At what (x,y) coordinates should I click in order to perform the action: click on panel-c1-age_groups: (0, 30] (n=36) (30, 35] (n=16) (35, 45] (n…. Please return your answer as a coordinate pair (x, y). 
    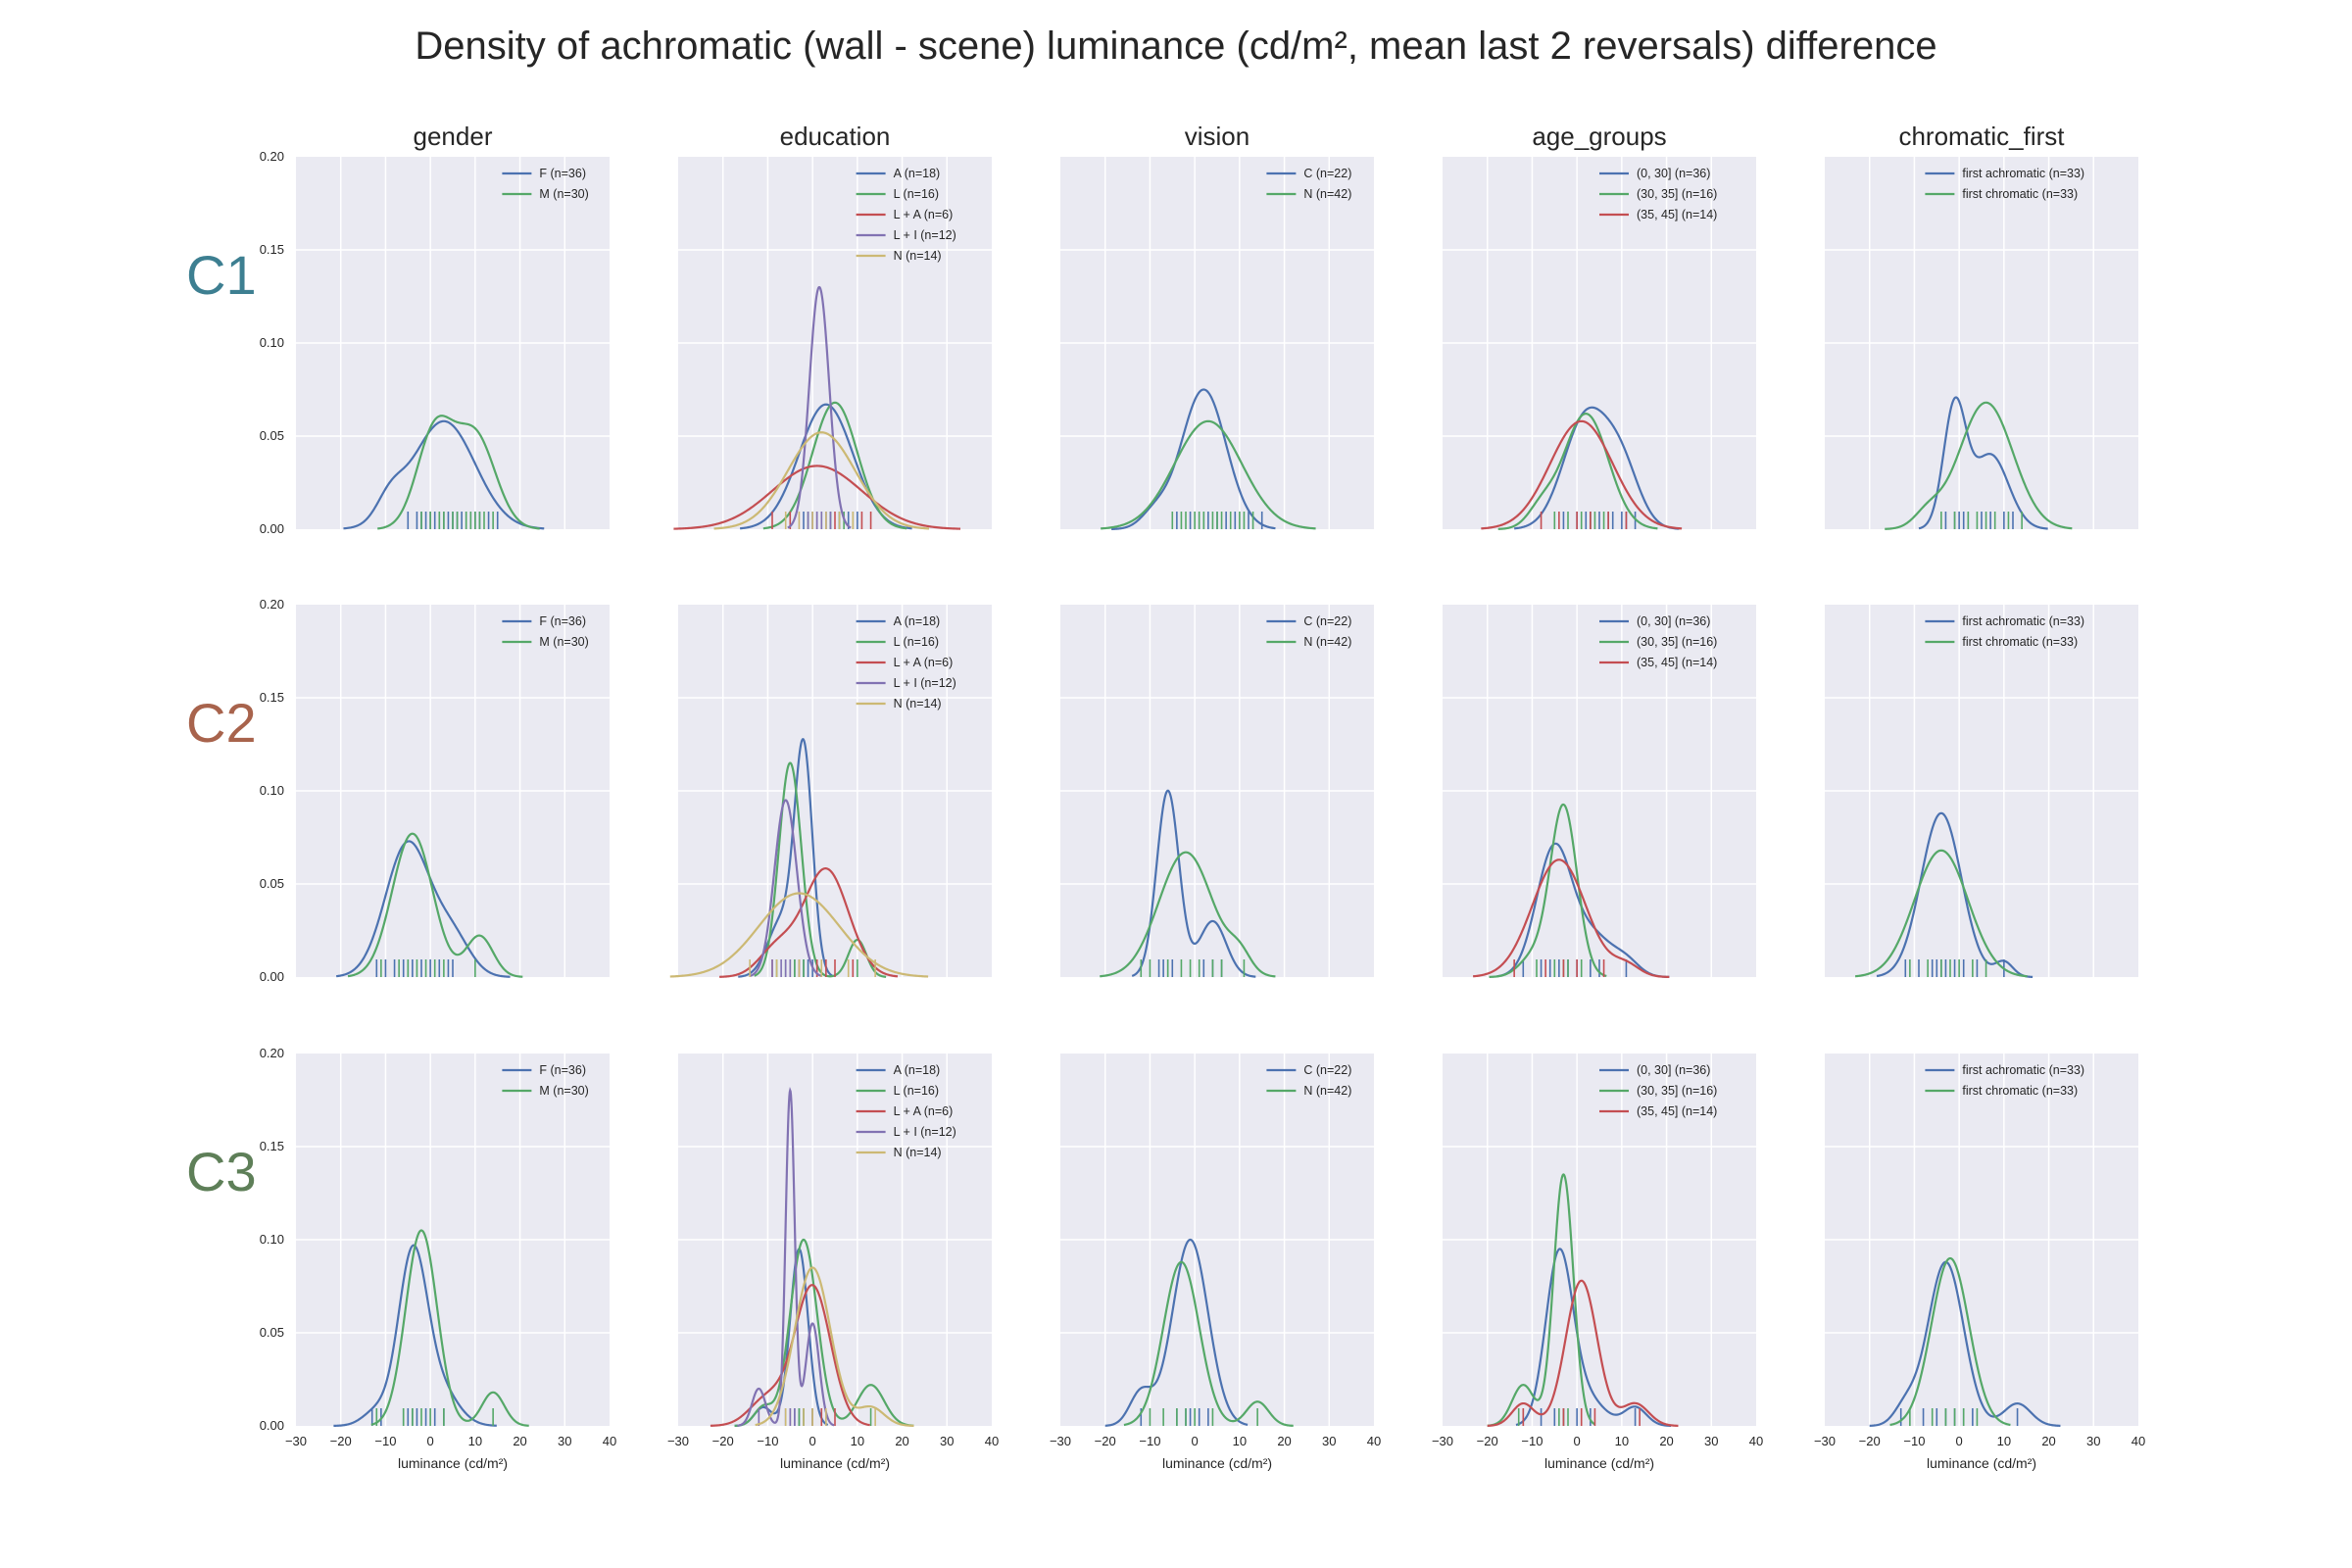
    Looking at the image, I should click on (1599, 343).